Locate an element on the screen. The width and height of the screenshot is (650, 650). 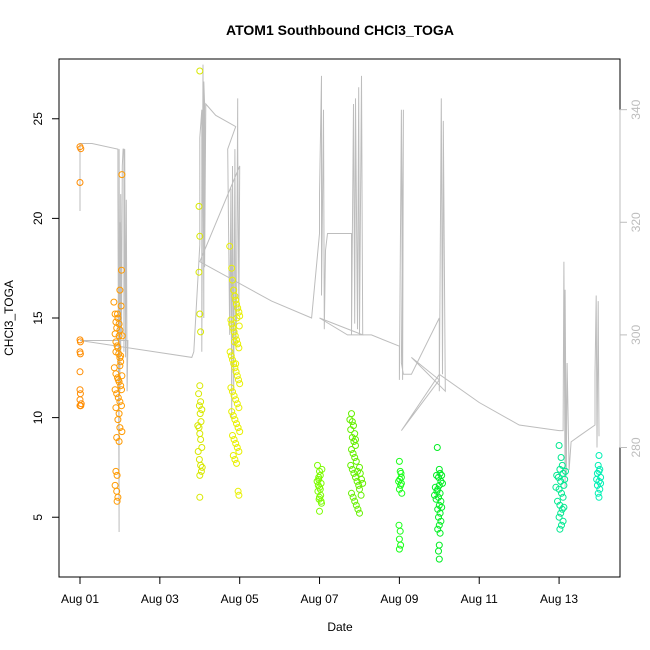
y2-axis: 280 300 320 340 is located at coordinates (631, 278).